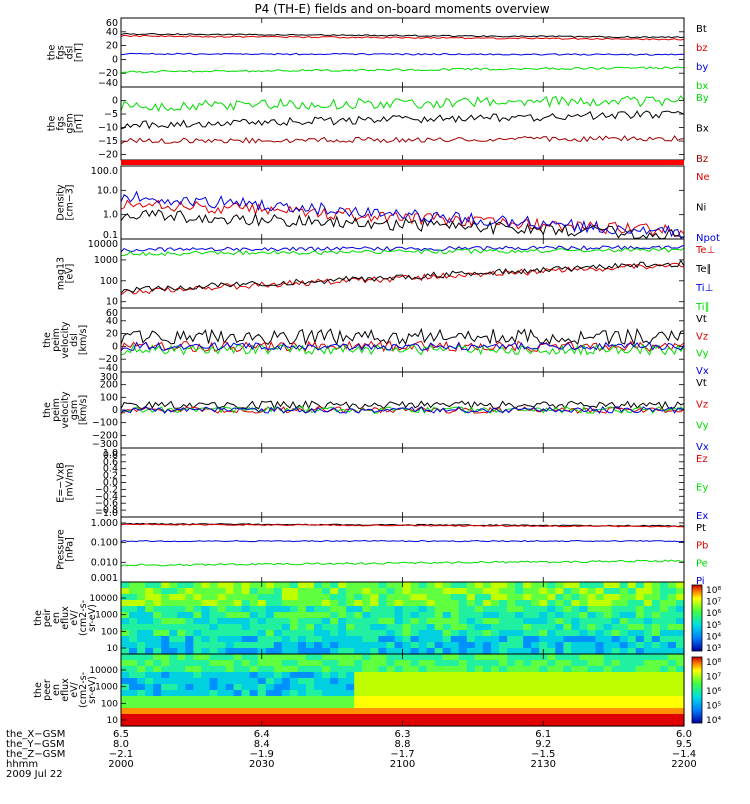  What do you see at coordinates (35, 734) in the screenshot?
I see `x-row-label: the_X−GSM` at bounding box center [35, 734].